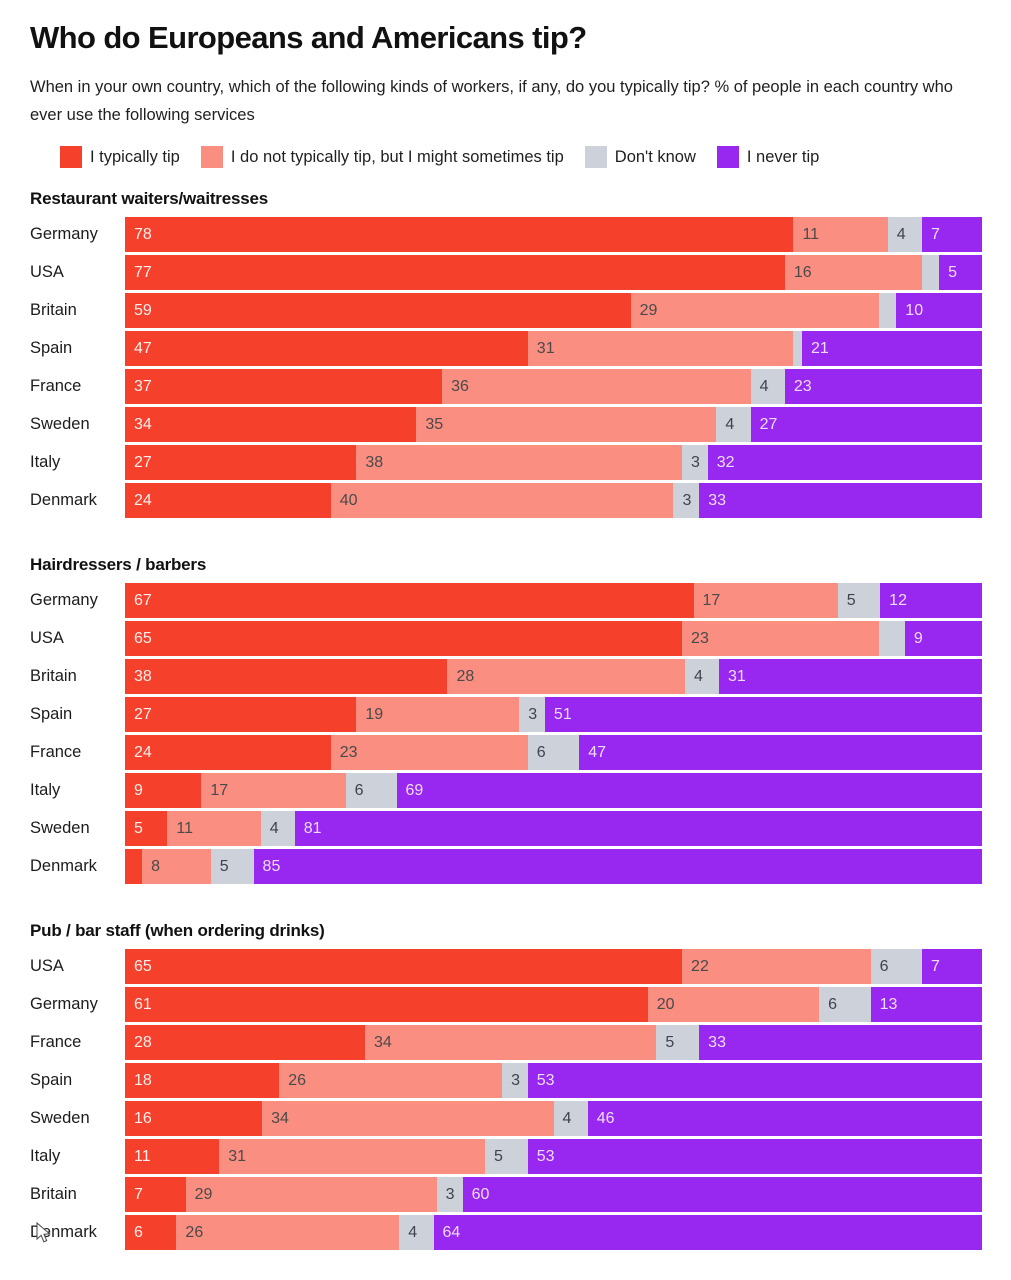  What do you see at coordinates (727, 157) in the screenshot?
I see `legend-swatch-never-tip` at bounding box center [727, 157].